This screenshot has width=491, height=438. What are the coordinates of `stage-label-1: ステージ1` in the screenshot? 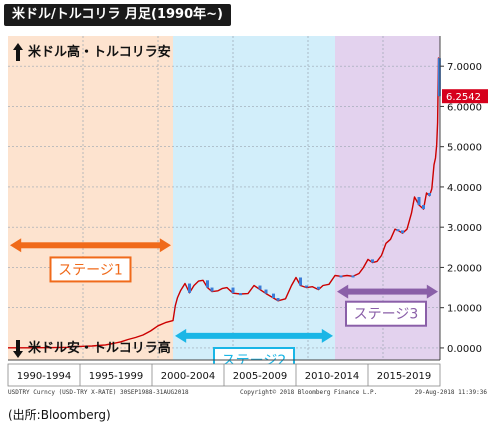 It's located at (90, 270).